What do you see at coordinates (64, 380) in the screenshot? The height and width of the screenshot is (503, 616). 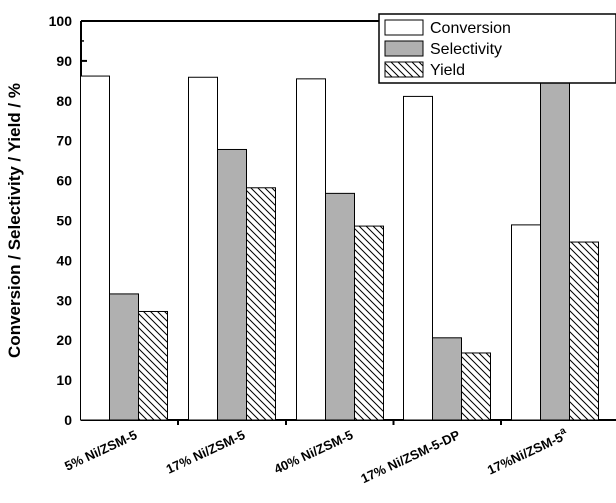 I see `y-tick-label: 10` at bounding box center [64, 380].